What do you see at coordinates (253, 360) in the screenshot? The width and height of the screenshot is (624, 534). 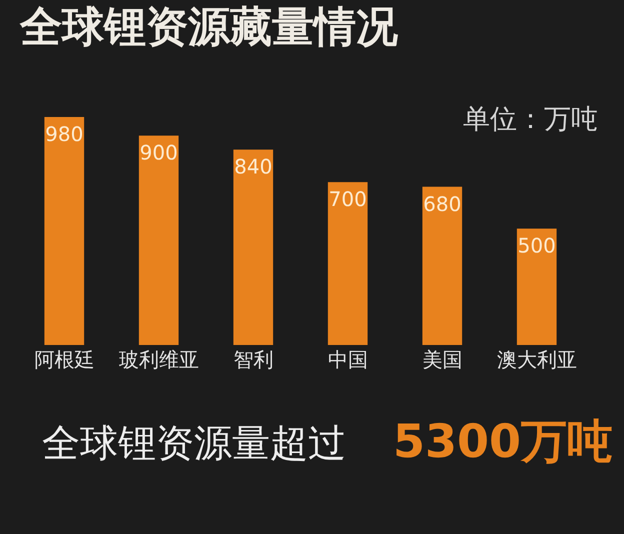 I see `x-tick-label: 智利` at bounding box center [253, 360].